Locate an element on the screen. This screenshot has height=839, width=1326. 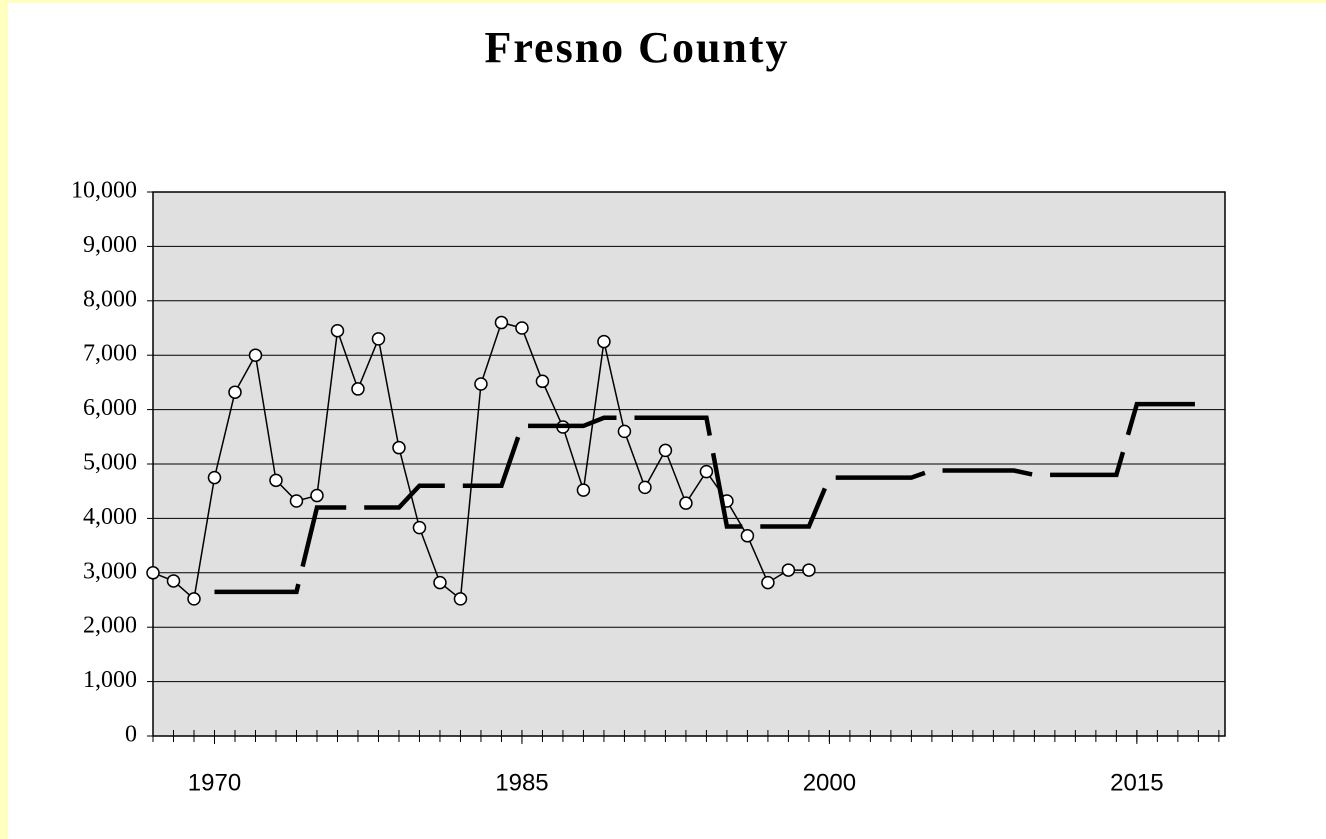
y-tick-label: 10,000 is located at coordinates (104, 191).